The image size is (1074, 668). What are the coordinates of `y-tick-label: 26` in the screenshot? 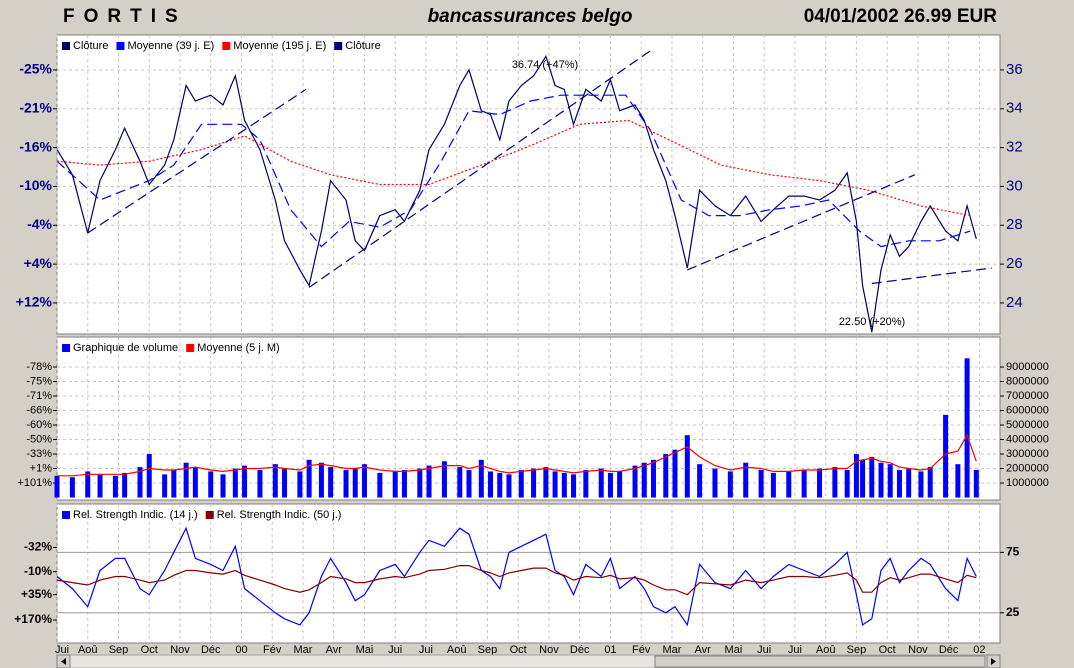 It's located at (1014, 263).